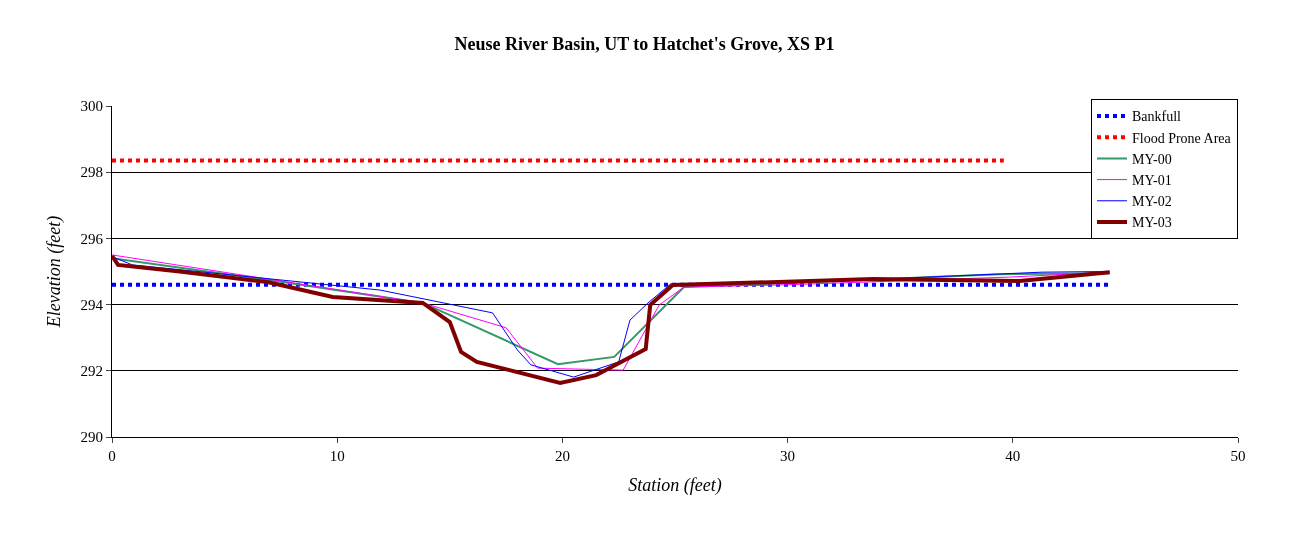 Image resolution: width=1289 pixels, height=534 pixels. I want to click on y-axis-title: Elevation (feet), so click(54, 272).